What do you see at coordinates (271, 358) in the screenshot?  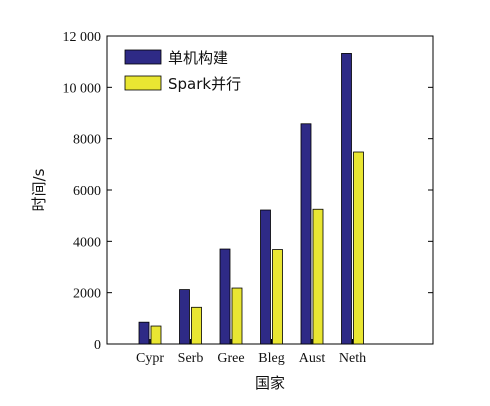 I see `x-tick-label: Bleg` at bounding box center [271, 358].